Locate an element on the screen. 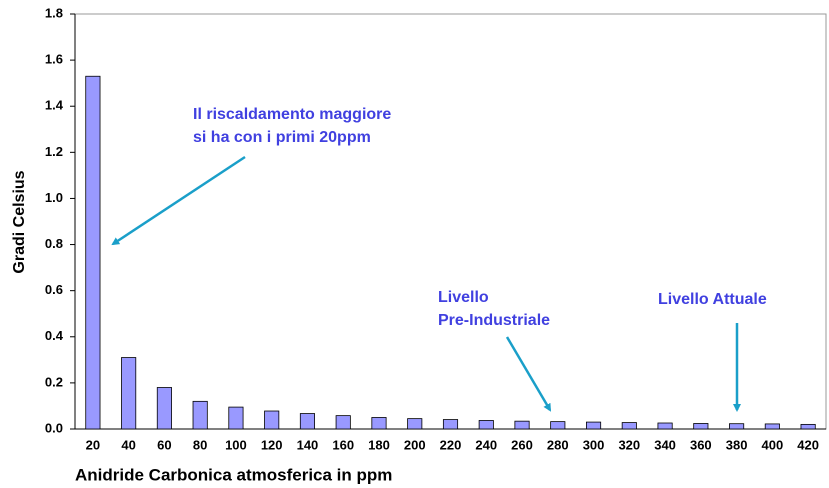 This screenshot has width=829, height=488. y-axis-label: Gradi Celsius is located at coordinates (19, 221).